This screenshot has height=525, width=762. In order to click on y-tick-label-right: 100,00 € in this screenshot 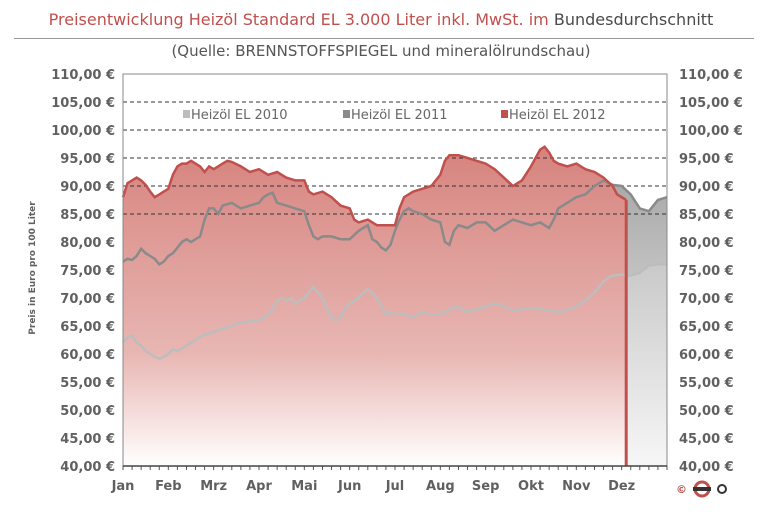, I will do `click(711, 131)`.